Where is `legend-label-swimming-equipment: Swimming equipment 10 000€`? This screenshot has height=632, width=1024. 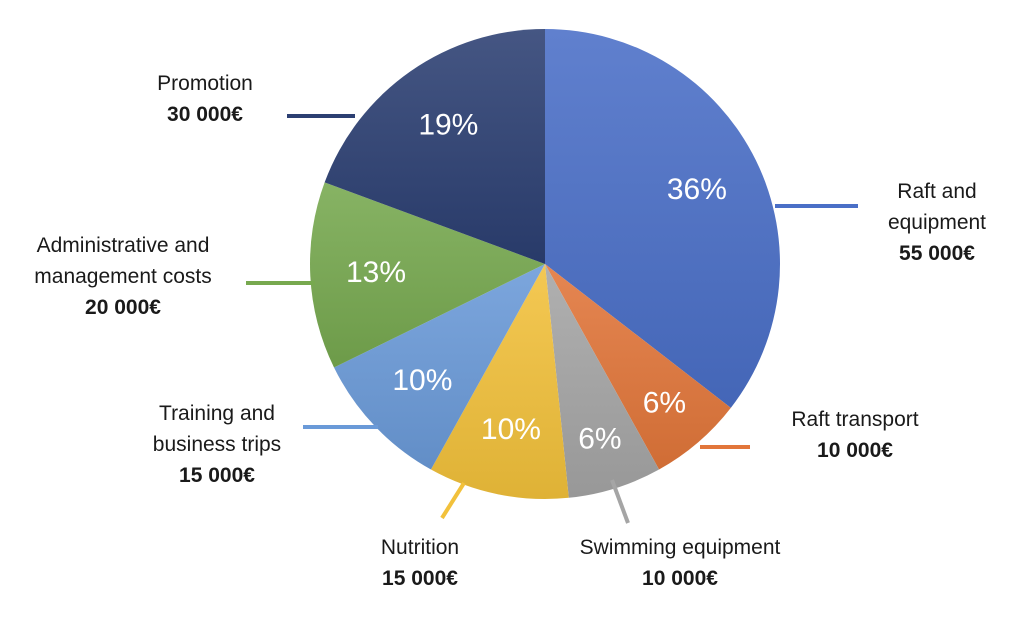 legend-label-swimming-equipment: Swimming equipment 10 000€ is located at coordinates (680, 563).